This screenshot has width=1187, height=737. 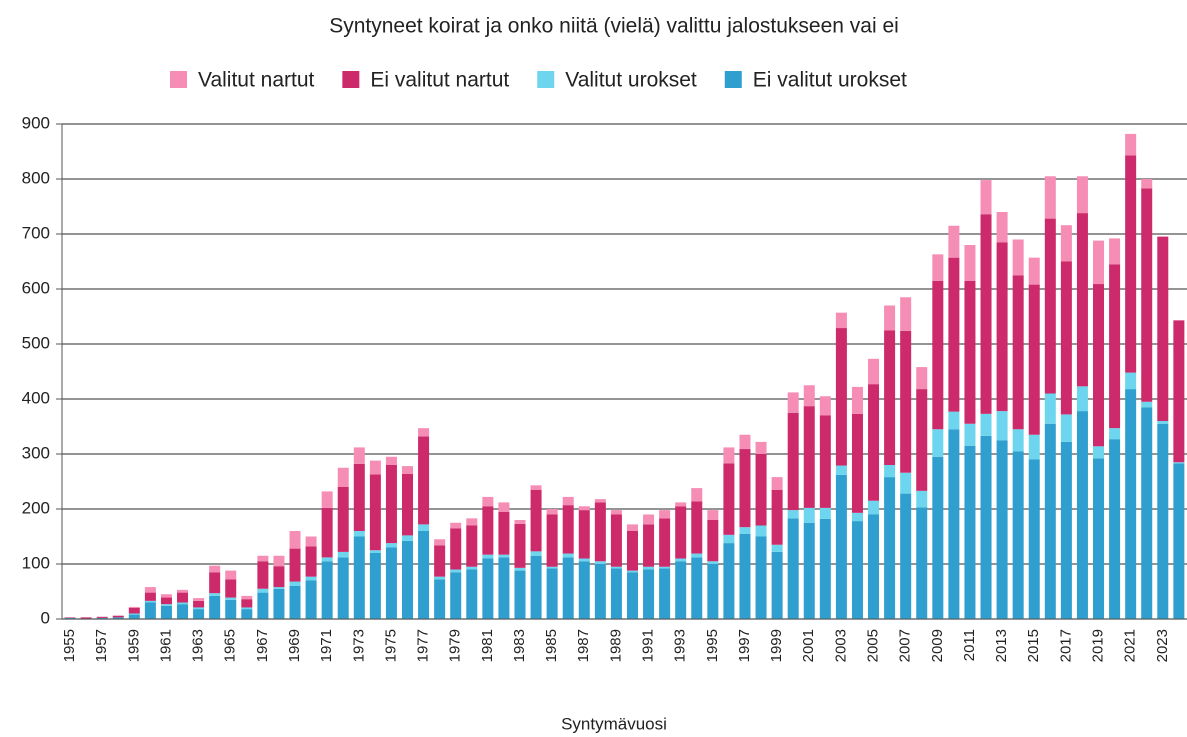 What do you see at coordinates (36, 287) in the screenshot?
I see `y-tick-label: 600` at bounding box center [36, 287].